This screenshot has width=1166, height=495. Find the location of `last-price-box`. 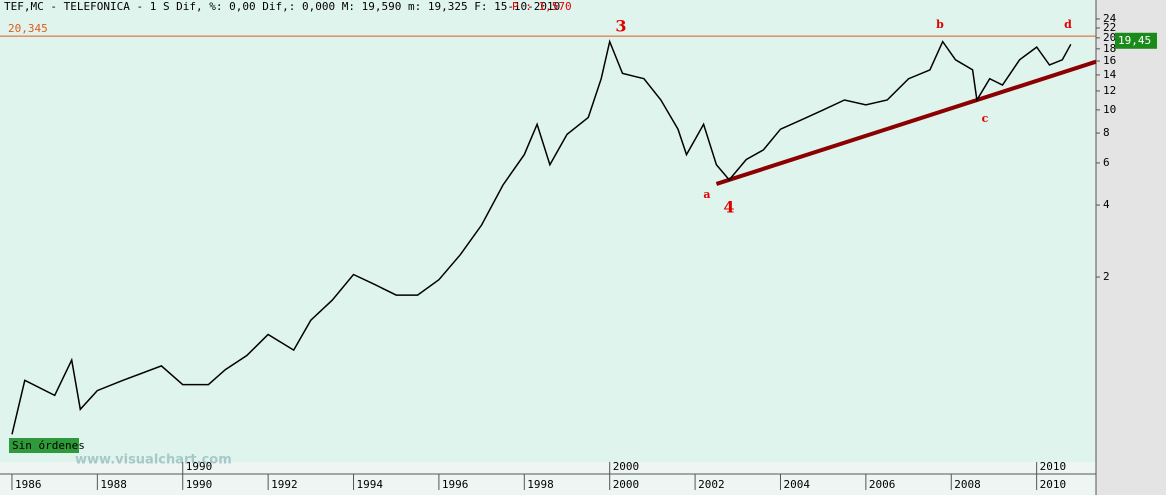

last-price-box is located at coordinates (1136, 40).